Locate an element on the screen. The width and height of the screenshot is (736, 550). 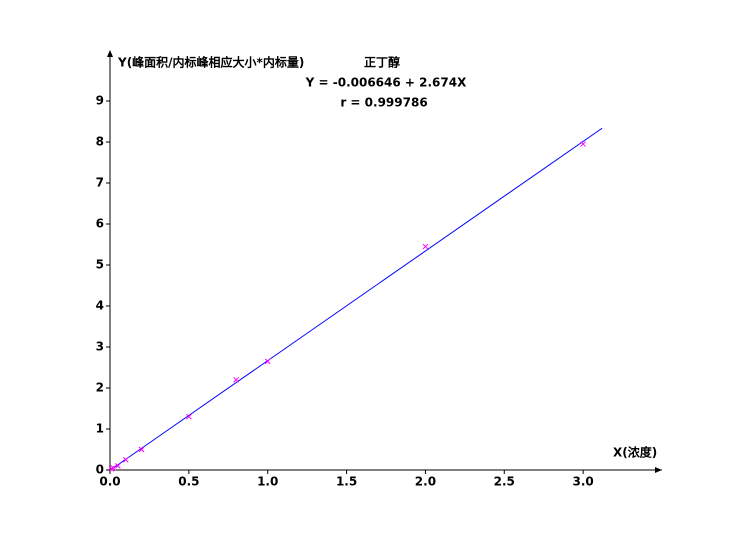
y-tick-label: 4 is located at coordinates (100, 306).